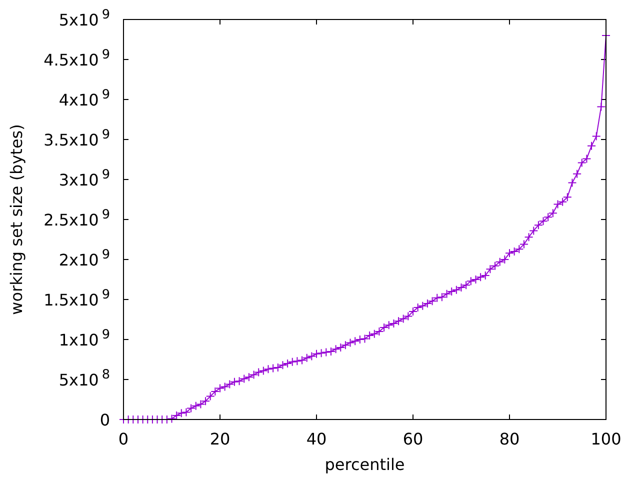 This screenshot has width=640, height=480. Describe the element at coordinates (84, 338) in the screenshot. I see `y-tick-label: 1x10$^{9}$` at that location.